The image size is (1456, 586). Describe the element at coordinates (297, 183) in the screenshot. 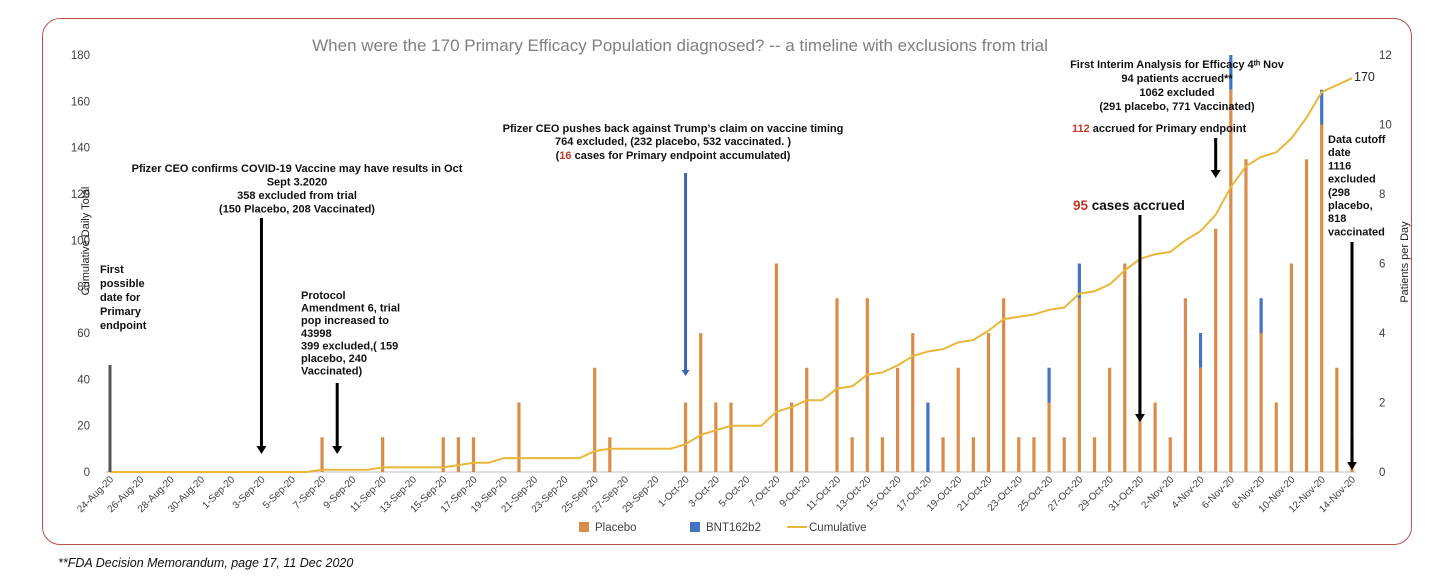

I see `annotation-sep3: Sept 3.2020` at that location.